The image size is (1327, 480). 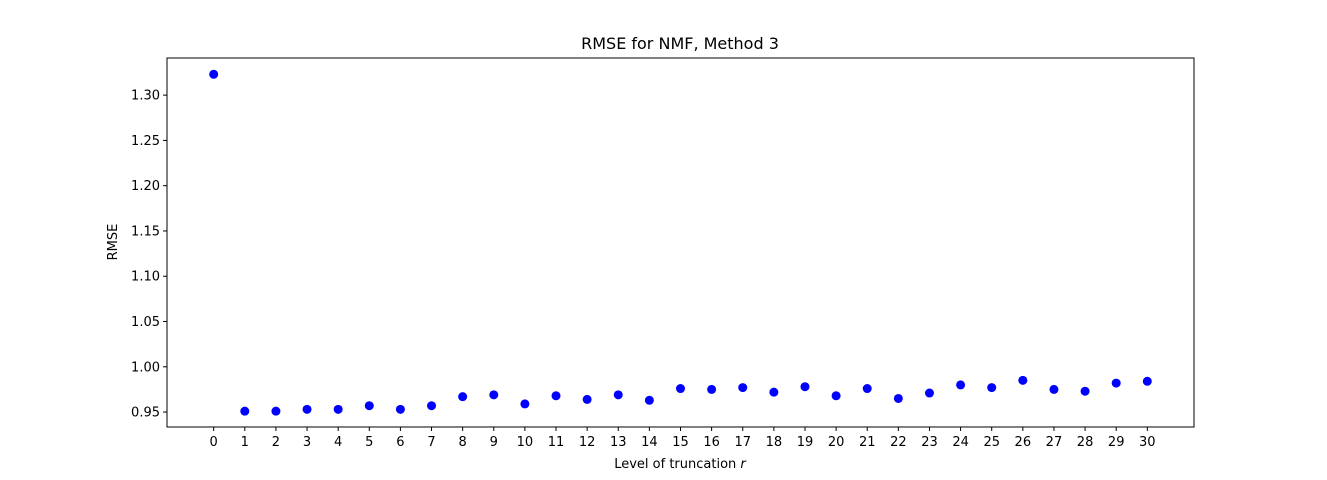 What do you see at coordinates (743, 464) in the screenshot?
I see `x-axis-label-variable: r` at bounding box center [743, 464].